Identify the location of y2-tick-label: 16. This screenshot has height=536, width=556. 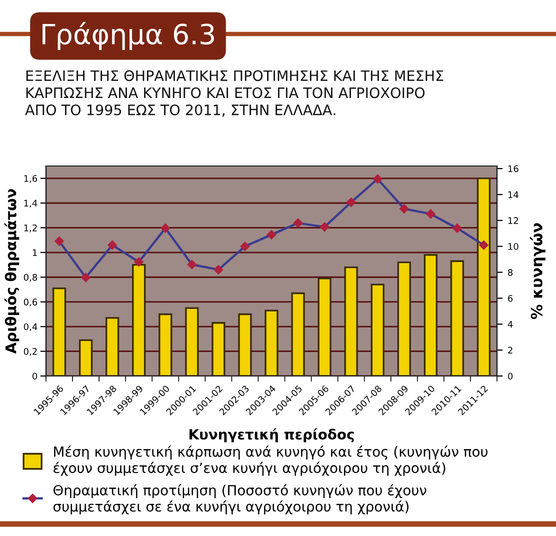
(513, 168).